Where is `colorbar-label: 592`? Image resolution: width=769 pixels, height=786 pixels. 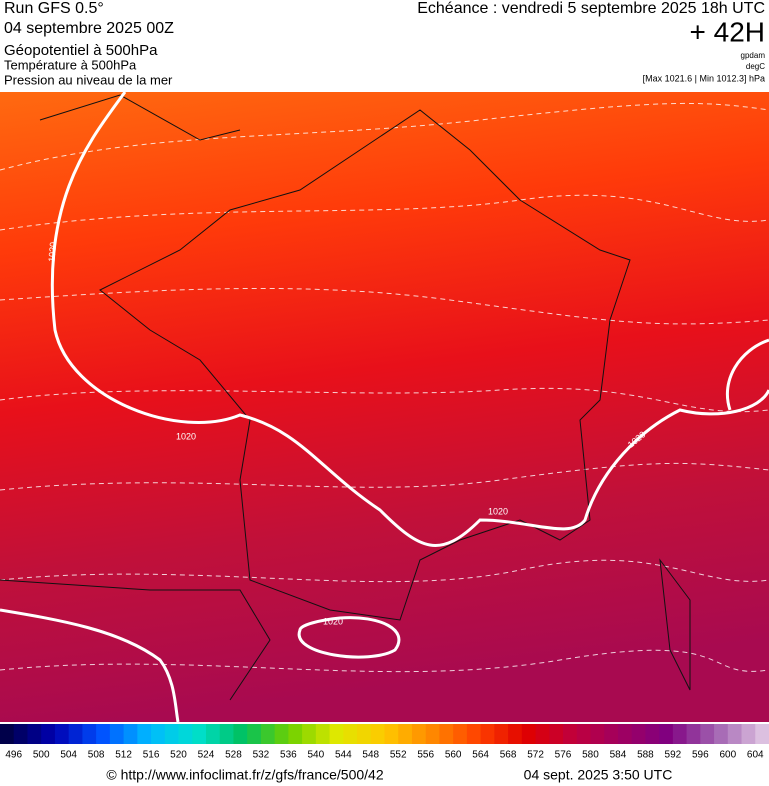
colorbar-label: 592 is located at coordinates (673, 755).